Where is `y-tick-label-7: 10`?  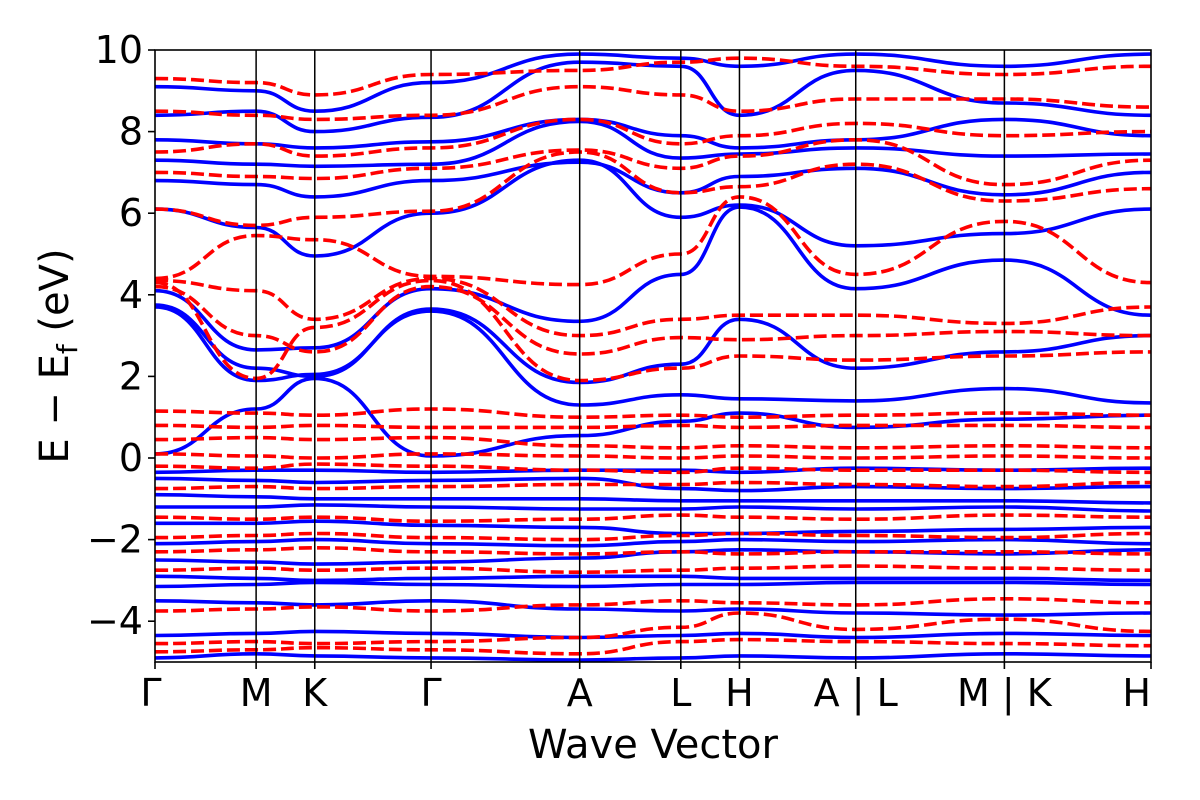
y-tick-label-7: 10 is located at coordinates (119, 50).